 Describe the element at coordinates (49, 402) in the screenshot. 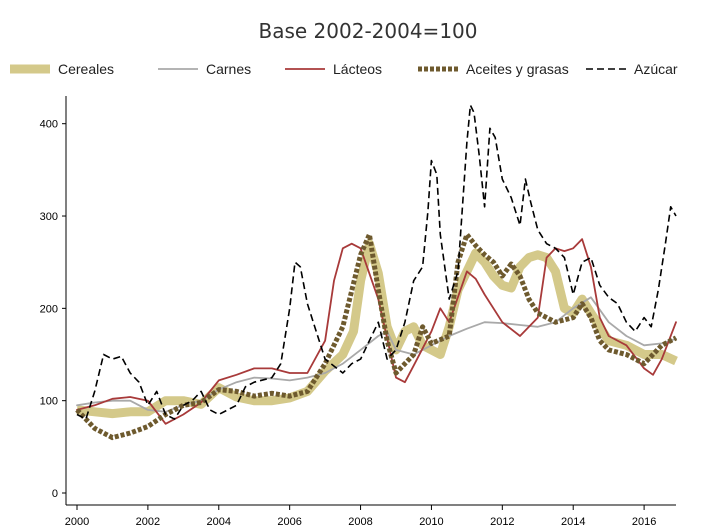

I see `y-tick-label: 100` at that location.